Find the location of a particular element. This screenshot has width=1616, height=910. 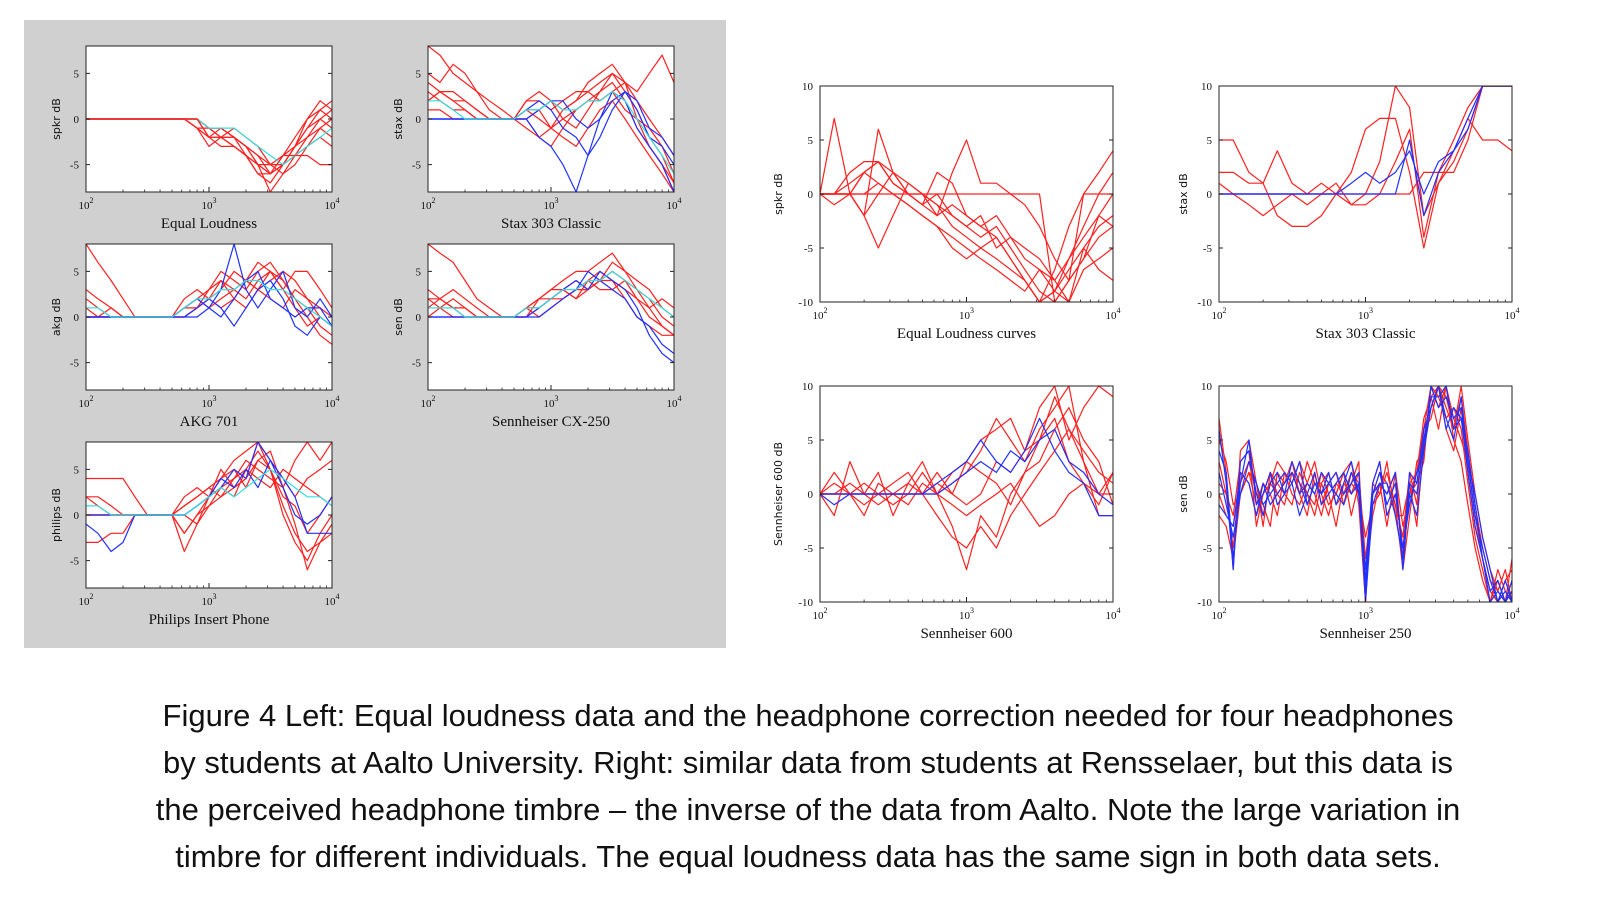

rpi-sennheiser-250-panel: -10 -5 0 5 10 10² 10³ 10⁴ Sennheiser 250 sen dB is located at coordinates (1348, 511).